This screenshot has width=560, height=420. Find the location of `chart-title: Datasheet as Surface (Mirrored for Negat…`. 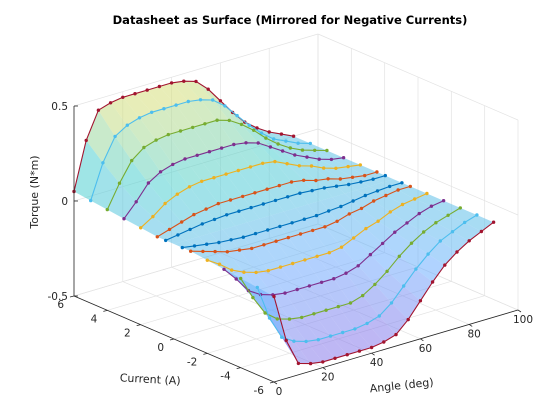

chart-title: Datasheet as Surface (Mirrored for Negat… is located at coordinates (290, 20).